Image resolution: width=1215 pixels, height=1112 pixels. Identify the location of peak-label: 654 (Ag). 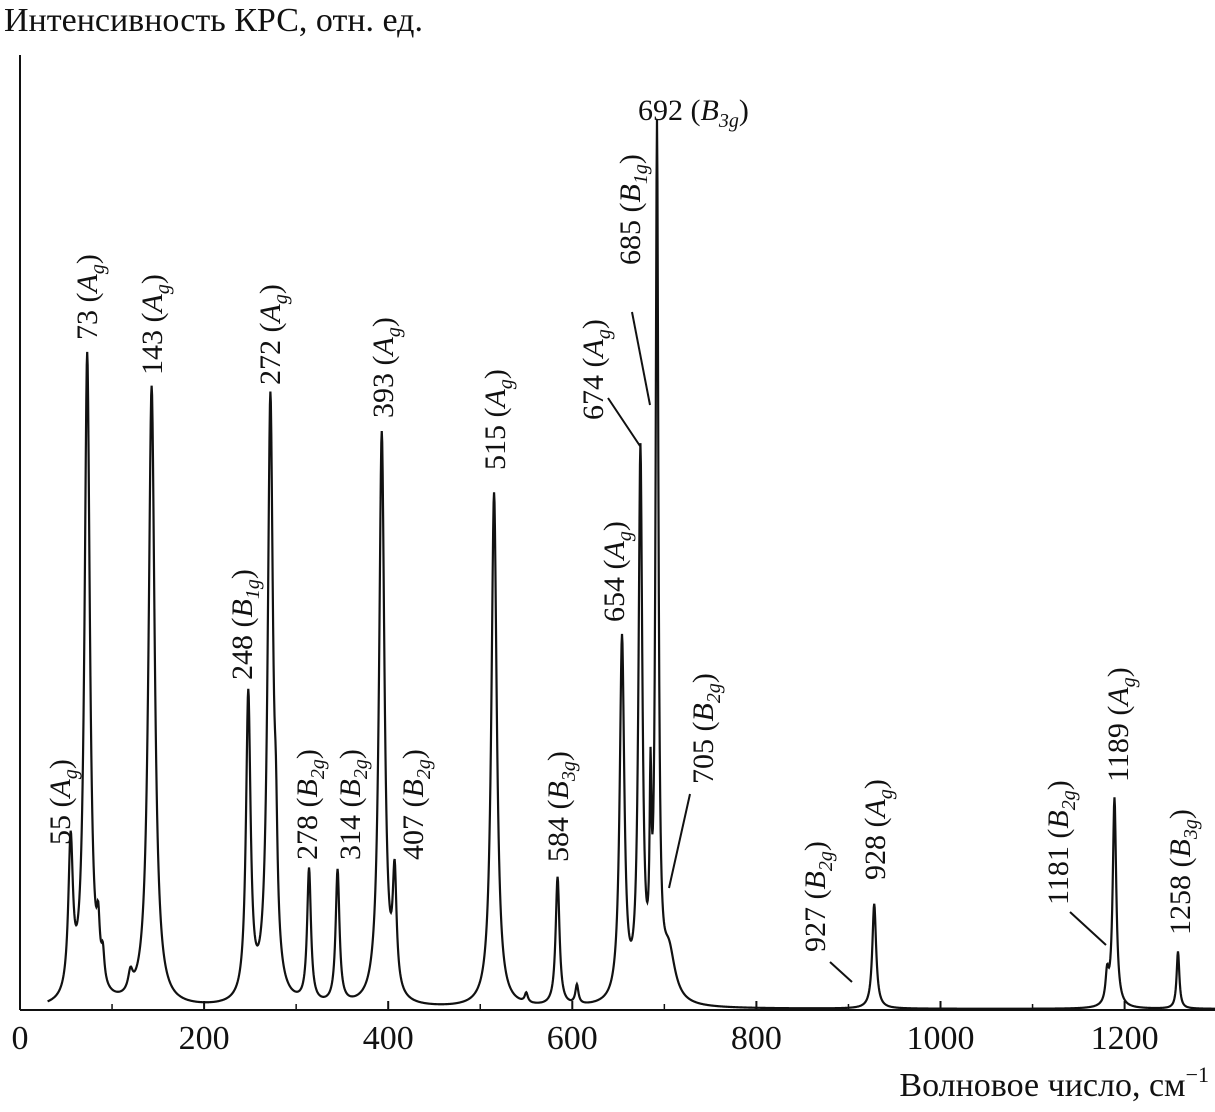
(617, 571).